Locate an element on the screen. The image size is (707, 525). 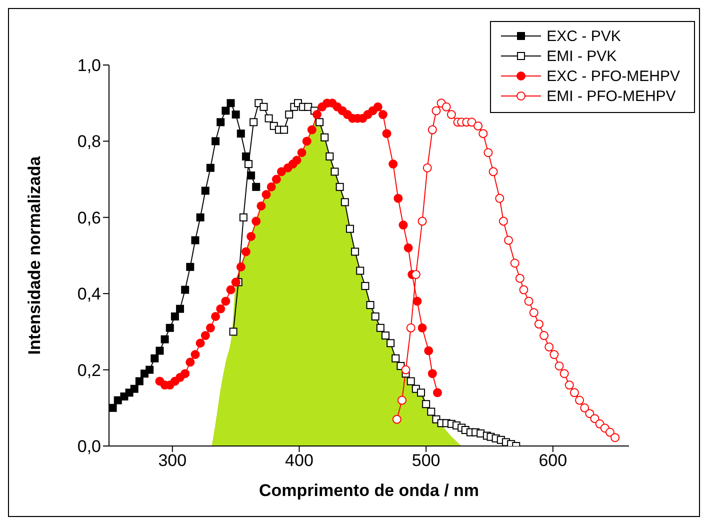
legend-label: EMI - PFO-MEHPV is located at coordinates (611, 96).